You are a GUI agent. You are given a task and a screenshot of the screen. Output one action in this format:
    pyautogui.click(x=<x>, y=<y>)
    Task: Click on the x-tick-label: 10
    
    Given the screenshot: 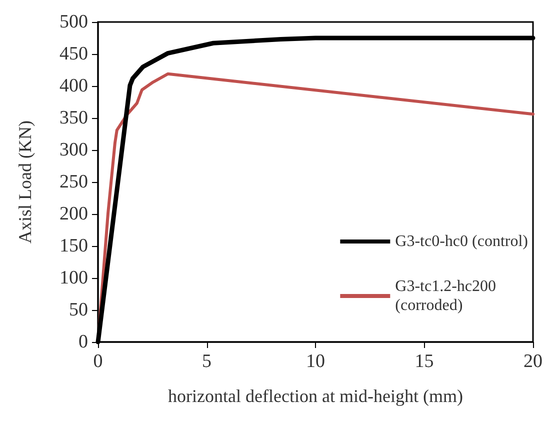 What is the action you would take?
    pyautogui.click(x=315, y=361)
    